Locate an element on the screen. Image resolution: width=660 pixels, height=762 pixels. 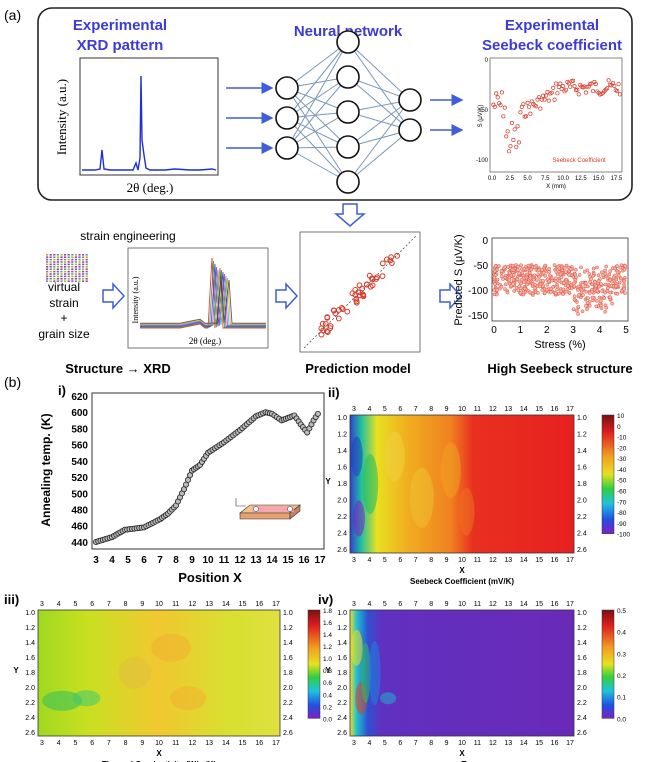
seebeck-exp-ylabel: S (μV/K) is located at coordinates (481, 116).